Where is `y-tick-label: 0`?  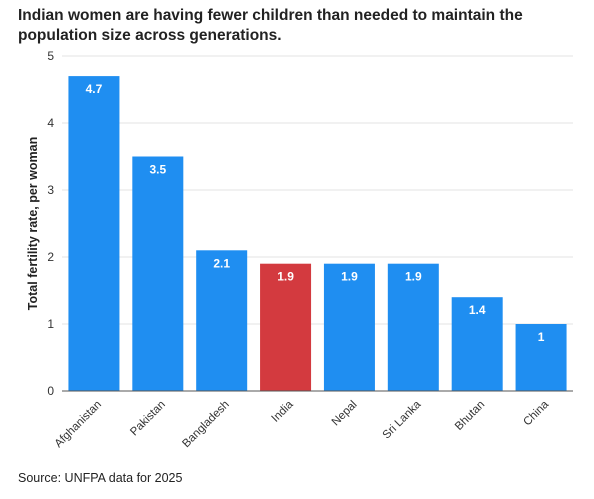 y-tick-label: 0 is located at coordinates (50, 391).